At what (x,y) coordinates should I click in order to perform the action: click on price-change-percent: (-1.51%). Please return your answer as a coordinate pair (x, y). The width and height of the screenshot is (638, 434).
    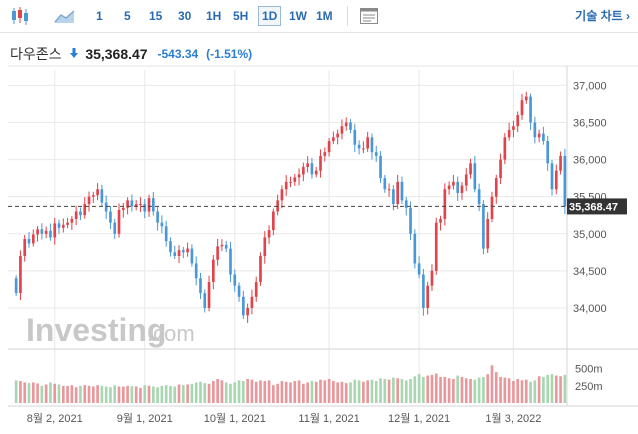
    Looking at the image, I should click on (229, 54).